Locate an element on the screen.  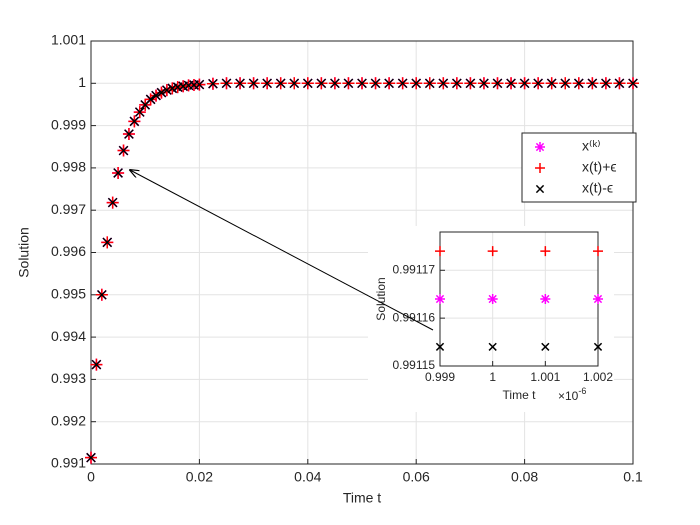
x-tick-label: 0.999 is located at coordinates (440, 377).